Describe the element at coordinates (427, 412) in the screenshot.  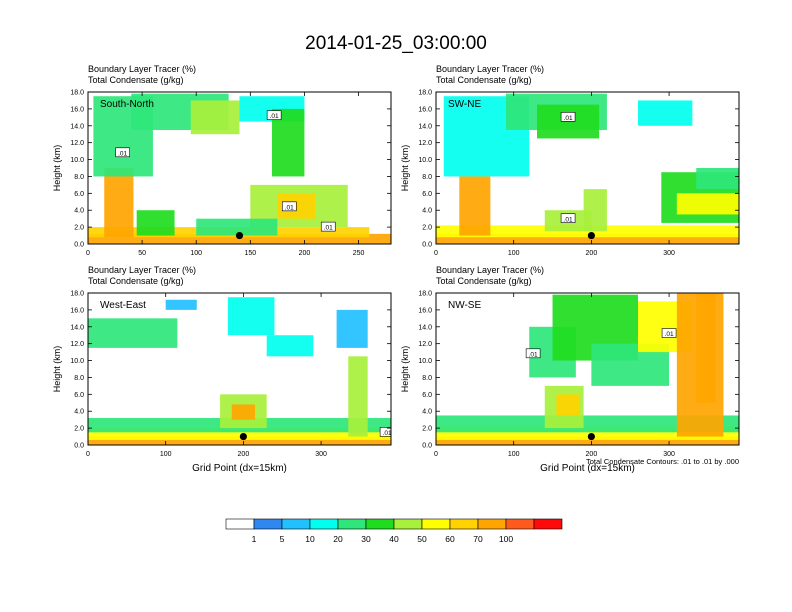
I see `y-tick-label: 4.0` at that location.